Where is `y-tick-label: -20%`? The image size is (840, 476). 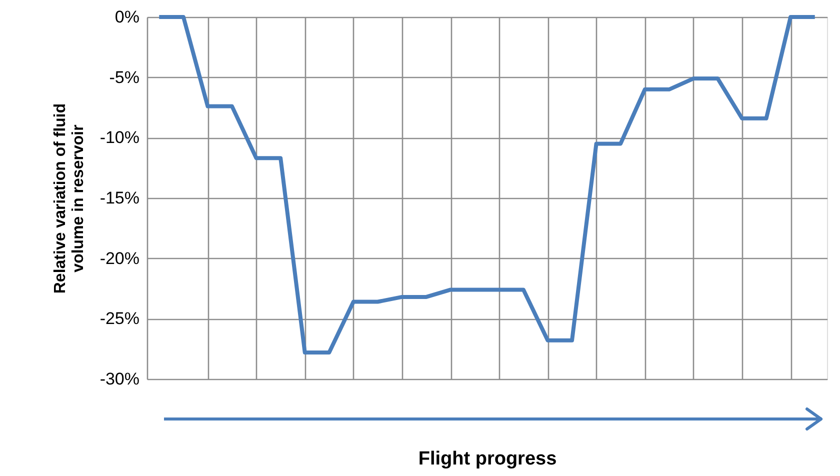
y-tick-label: -20% is located at coordinates (120, 258).